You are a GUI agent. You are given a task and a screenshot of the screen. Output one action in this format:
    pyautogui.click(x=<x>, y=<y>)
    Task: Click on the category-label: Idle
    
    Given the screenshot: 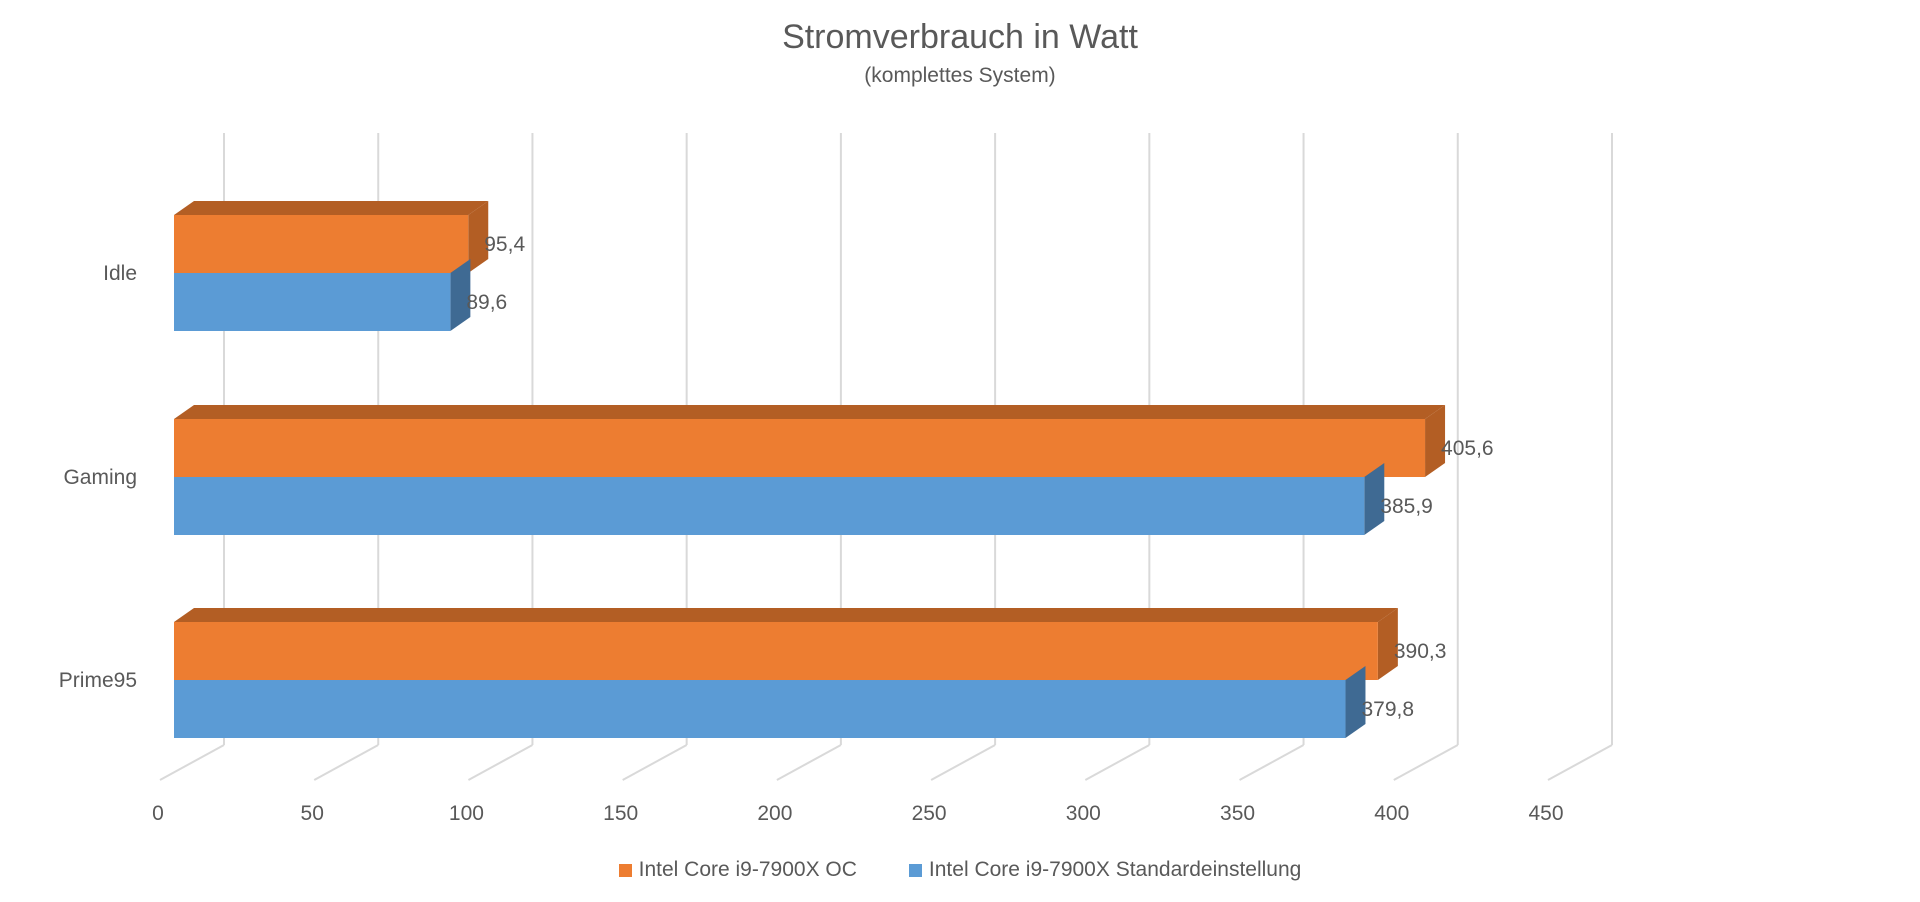 What is the action you would take?
    pyautogui.click(x=120, y=273)
    